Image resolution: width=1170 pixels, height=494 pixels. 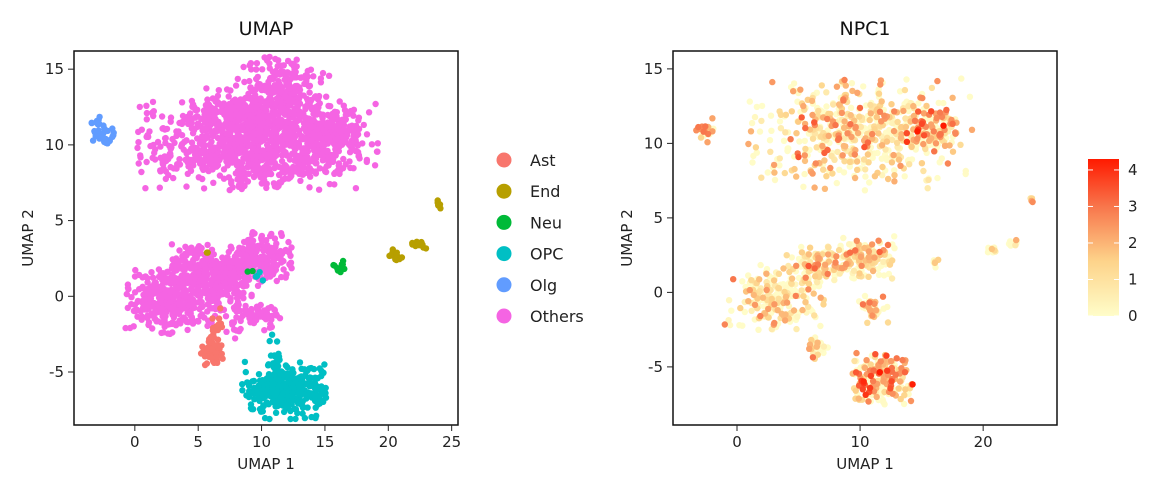 What do you see at coordinates (59, 220) in the screenshot?
I see `umap-y-axis: -5 0 5 10 15` at bounding box center [59, 220].